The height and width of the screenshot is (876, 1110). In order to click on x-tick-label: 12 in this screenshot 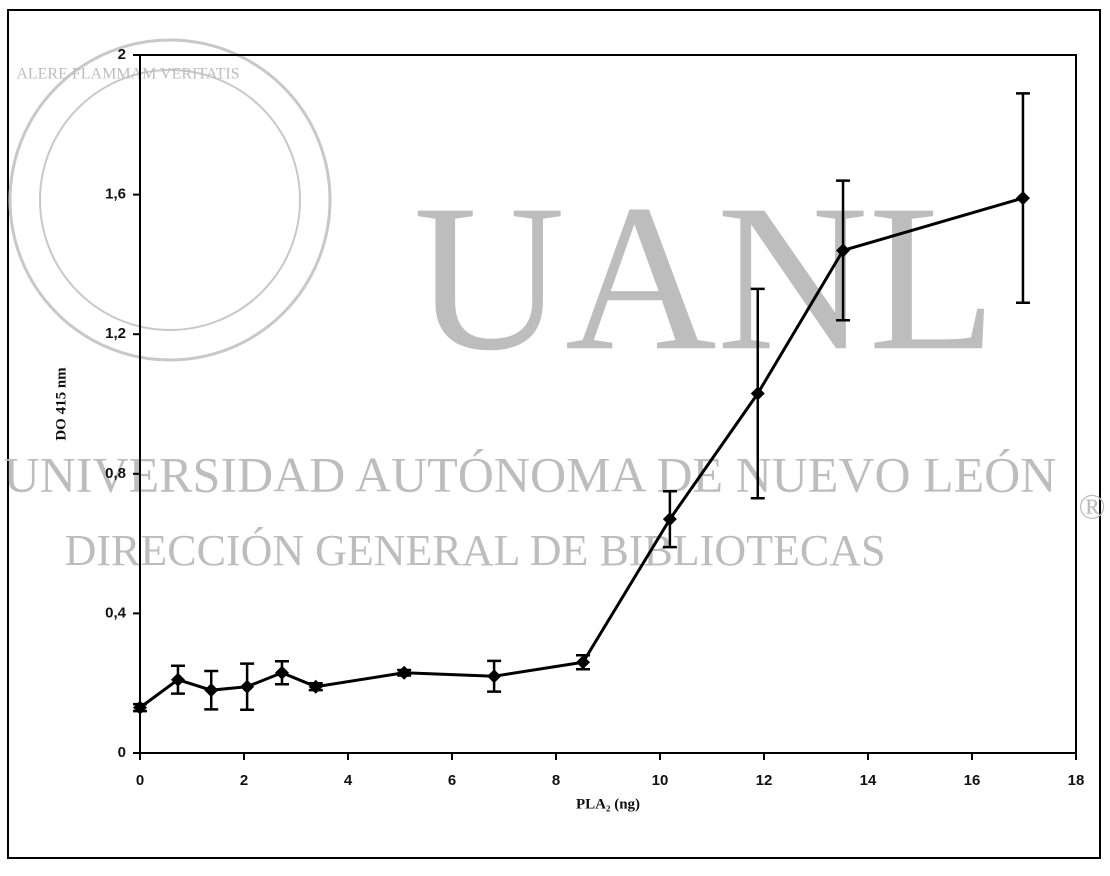, I will do `click(764, 780)`.